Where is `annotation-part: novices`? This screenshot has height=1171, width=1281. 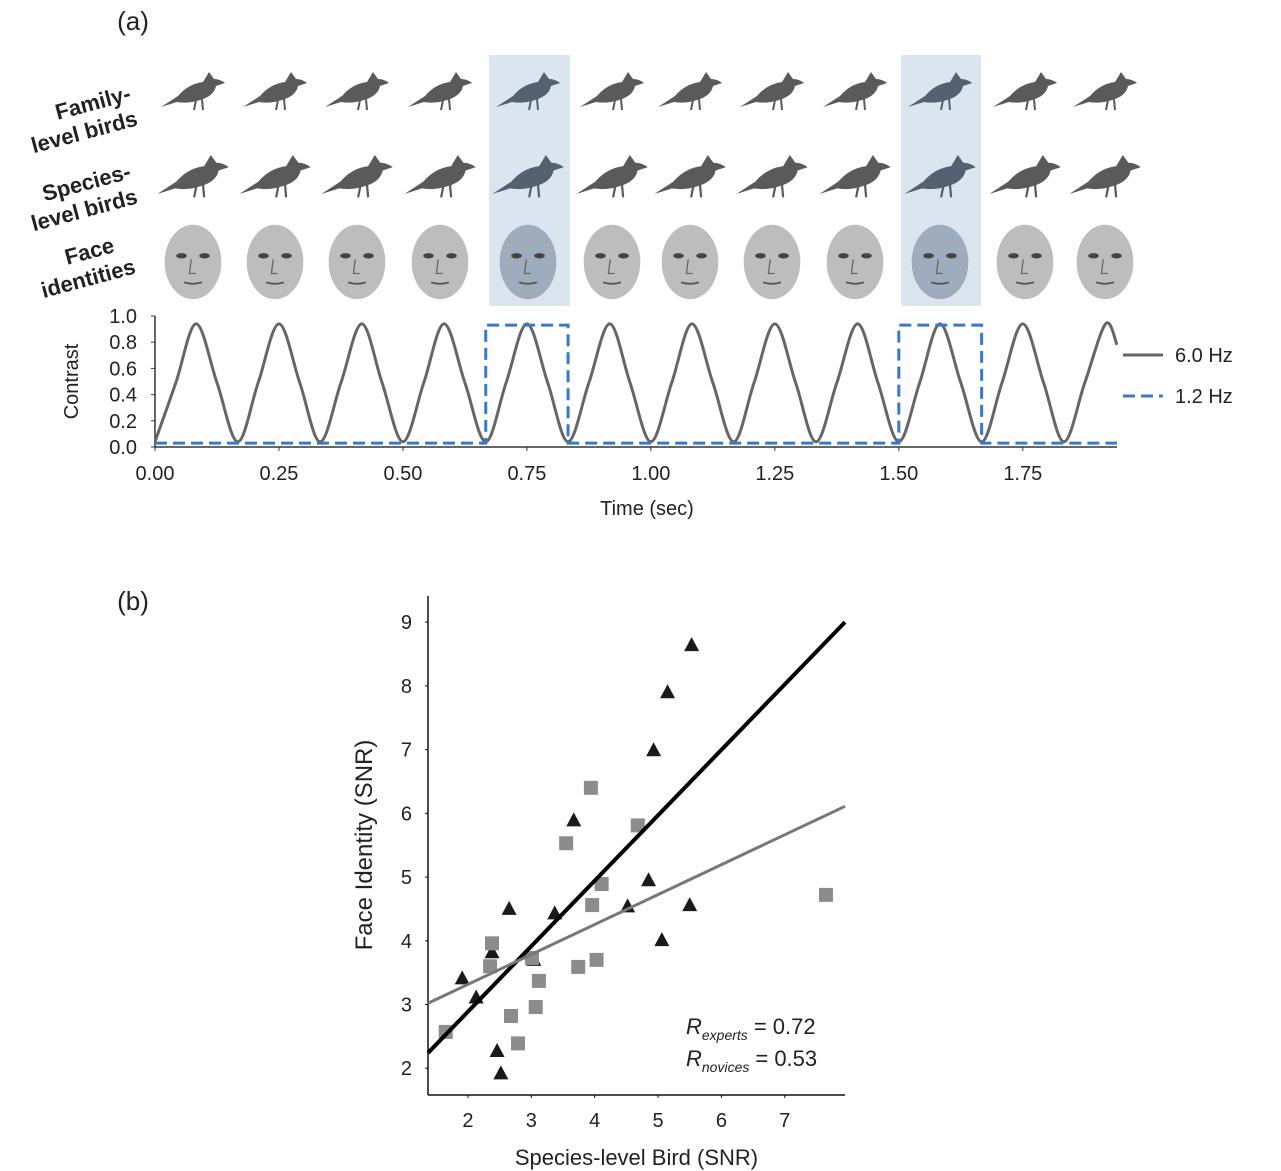 annotation-part: novices is located at coordinates (725, 1067).